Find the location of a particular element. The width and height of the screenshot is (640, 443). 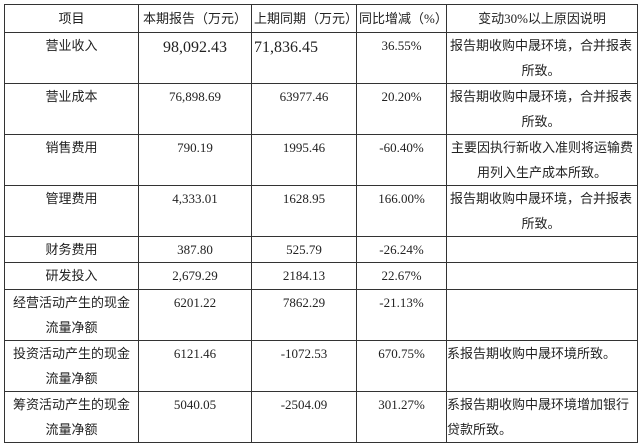

cell-item: 筹资活动产生的现金流量净额 is located at coordinates (71, 417).